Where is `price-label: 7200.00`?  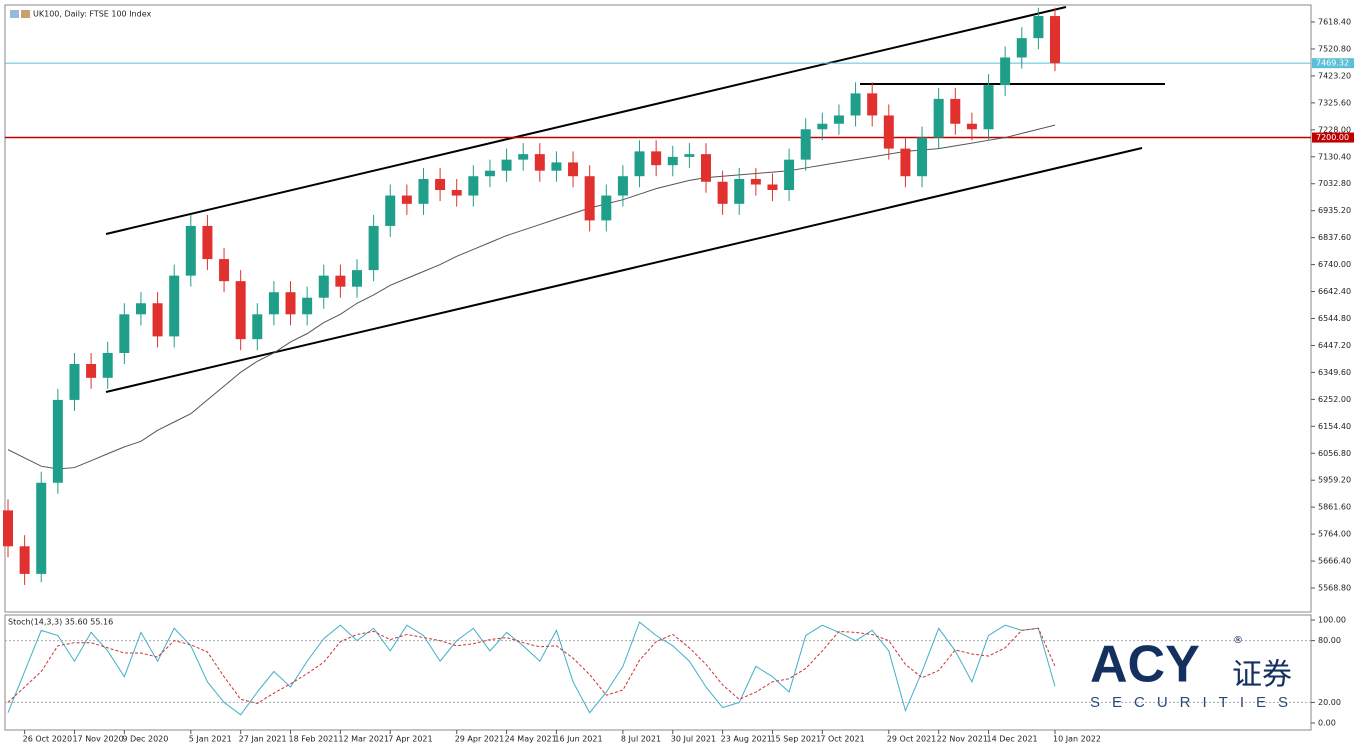
price-label: 7200.00 is located at coordinates (1332, 137).